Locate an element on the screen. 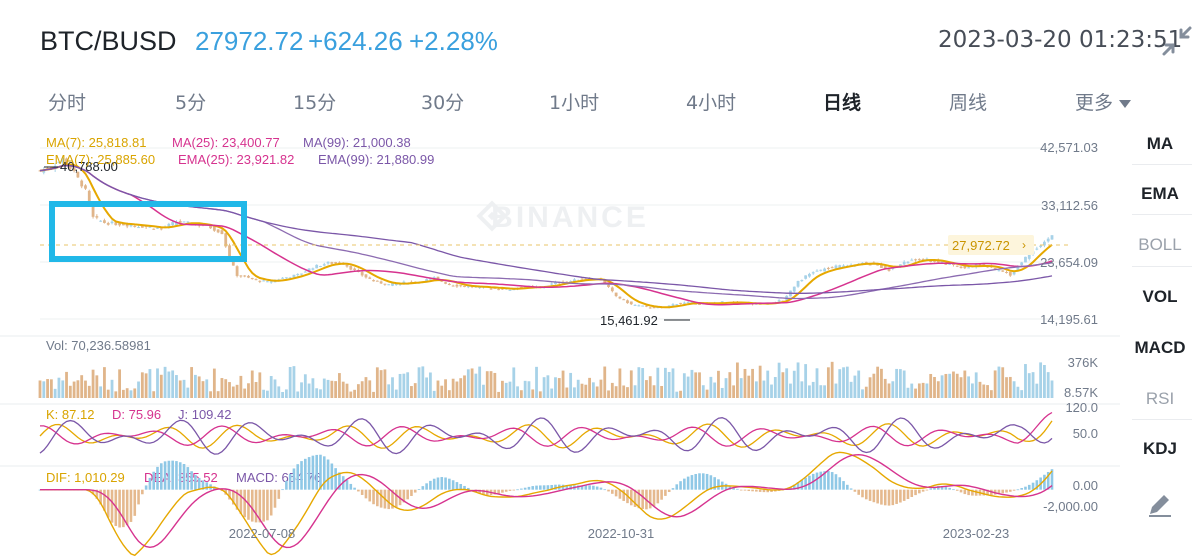  indicator-ema: EMA is located at coordinates (1160, 193).